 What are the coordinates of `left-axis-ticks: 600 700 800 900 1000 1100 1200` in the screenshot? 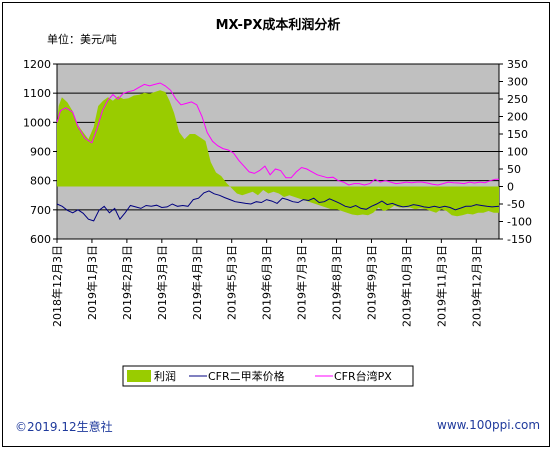 It's located at (40, 152).